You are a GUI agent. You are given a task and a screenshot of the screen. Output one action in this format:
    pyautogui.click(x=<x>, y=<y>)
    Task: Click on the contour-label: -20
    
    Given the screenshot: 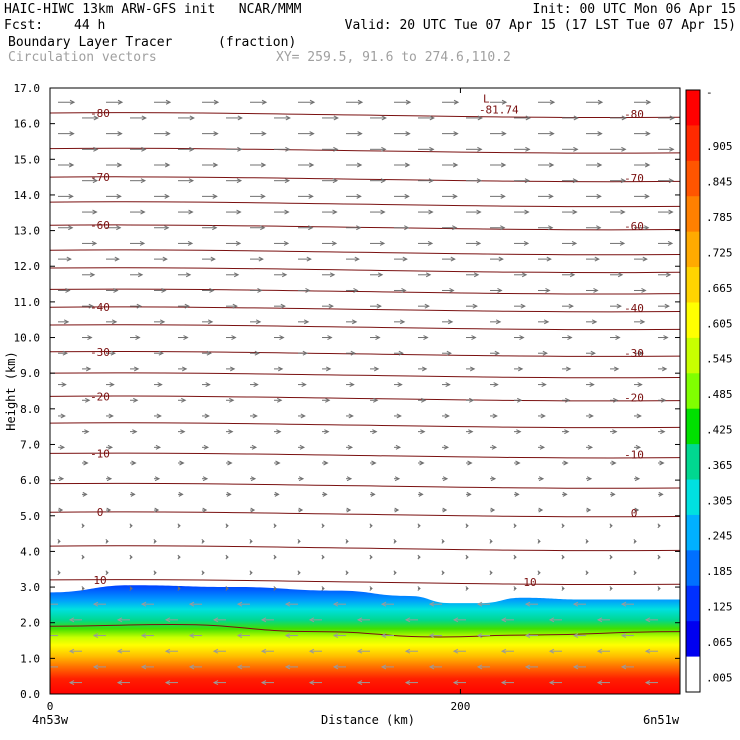 What is the action you would take?
    pyautogui.click(x=100, y=396)
    